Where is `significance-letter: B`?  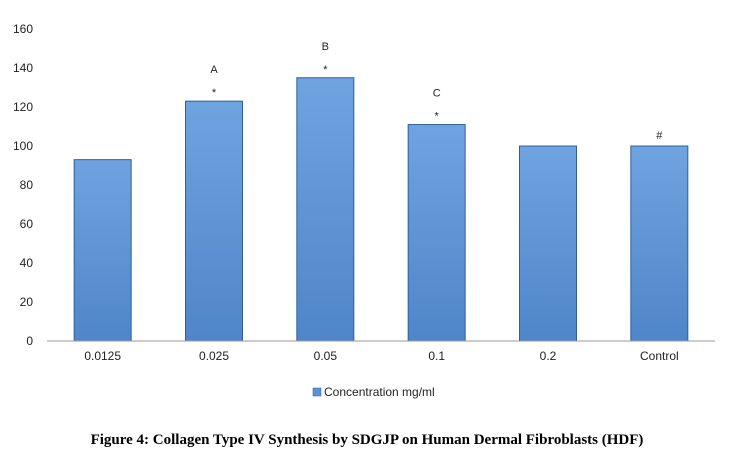
significance-letter: B is located at coordinates (325, 47).